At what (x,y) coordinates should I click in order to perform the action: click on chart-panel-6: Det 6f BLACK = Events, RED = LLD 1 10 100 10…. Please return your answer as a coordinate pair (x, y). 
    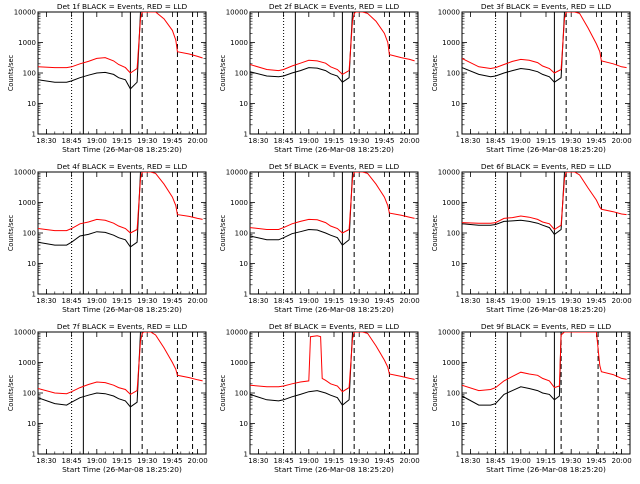
    Looking at the image, I should click on (531, 238).